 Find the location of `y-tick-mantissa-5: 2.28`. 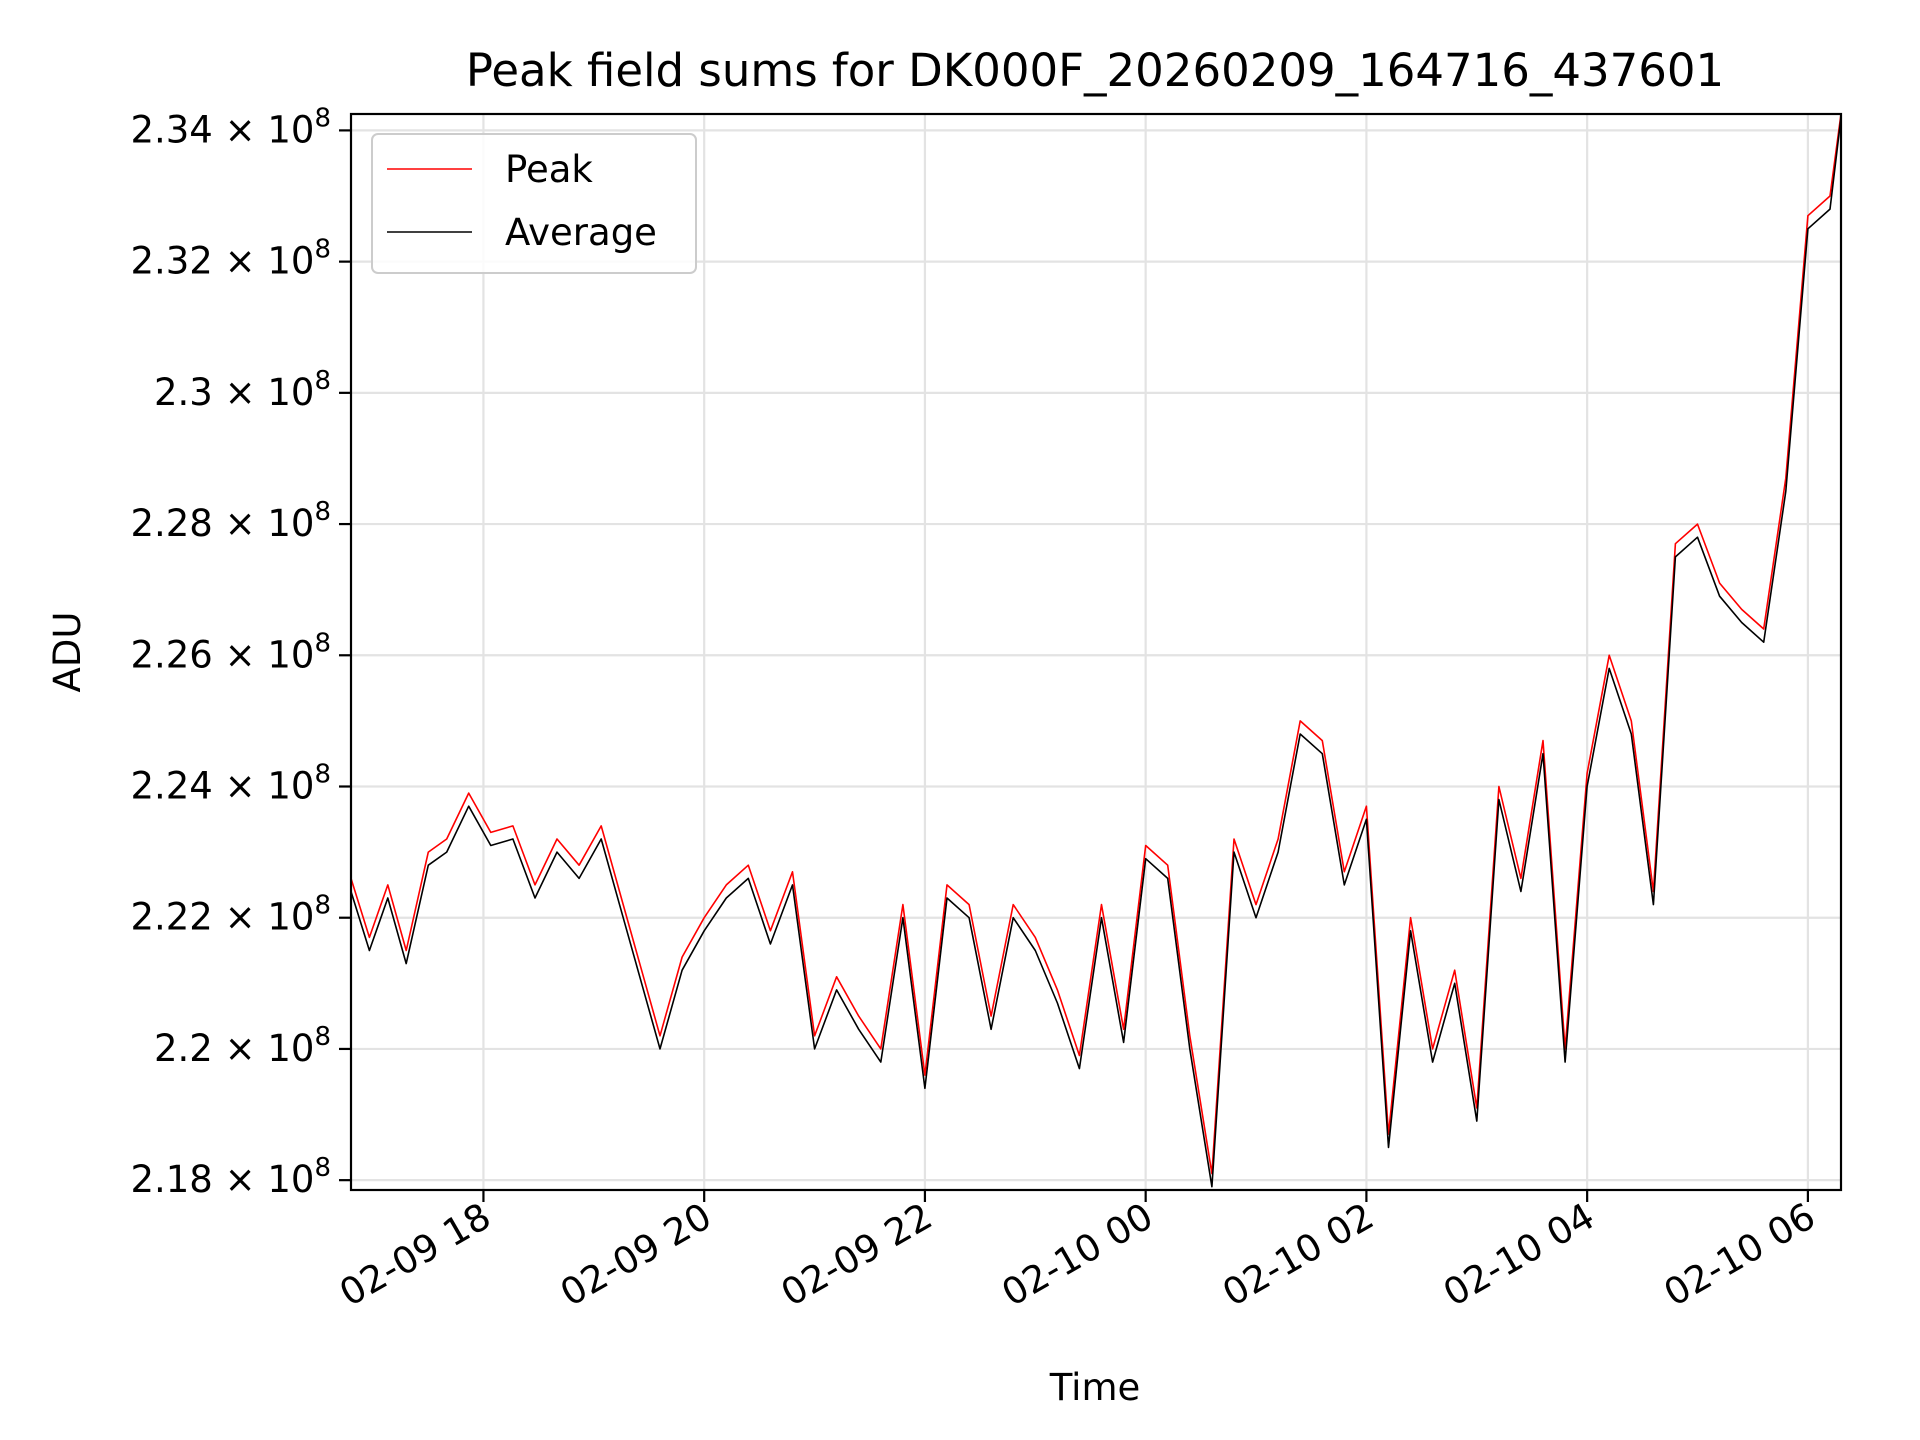

y-tick-mantissa-5: 2.28 is located at coordinates (177, 523).